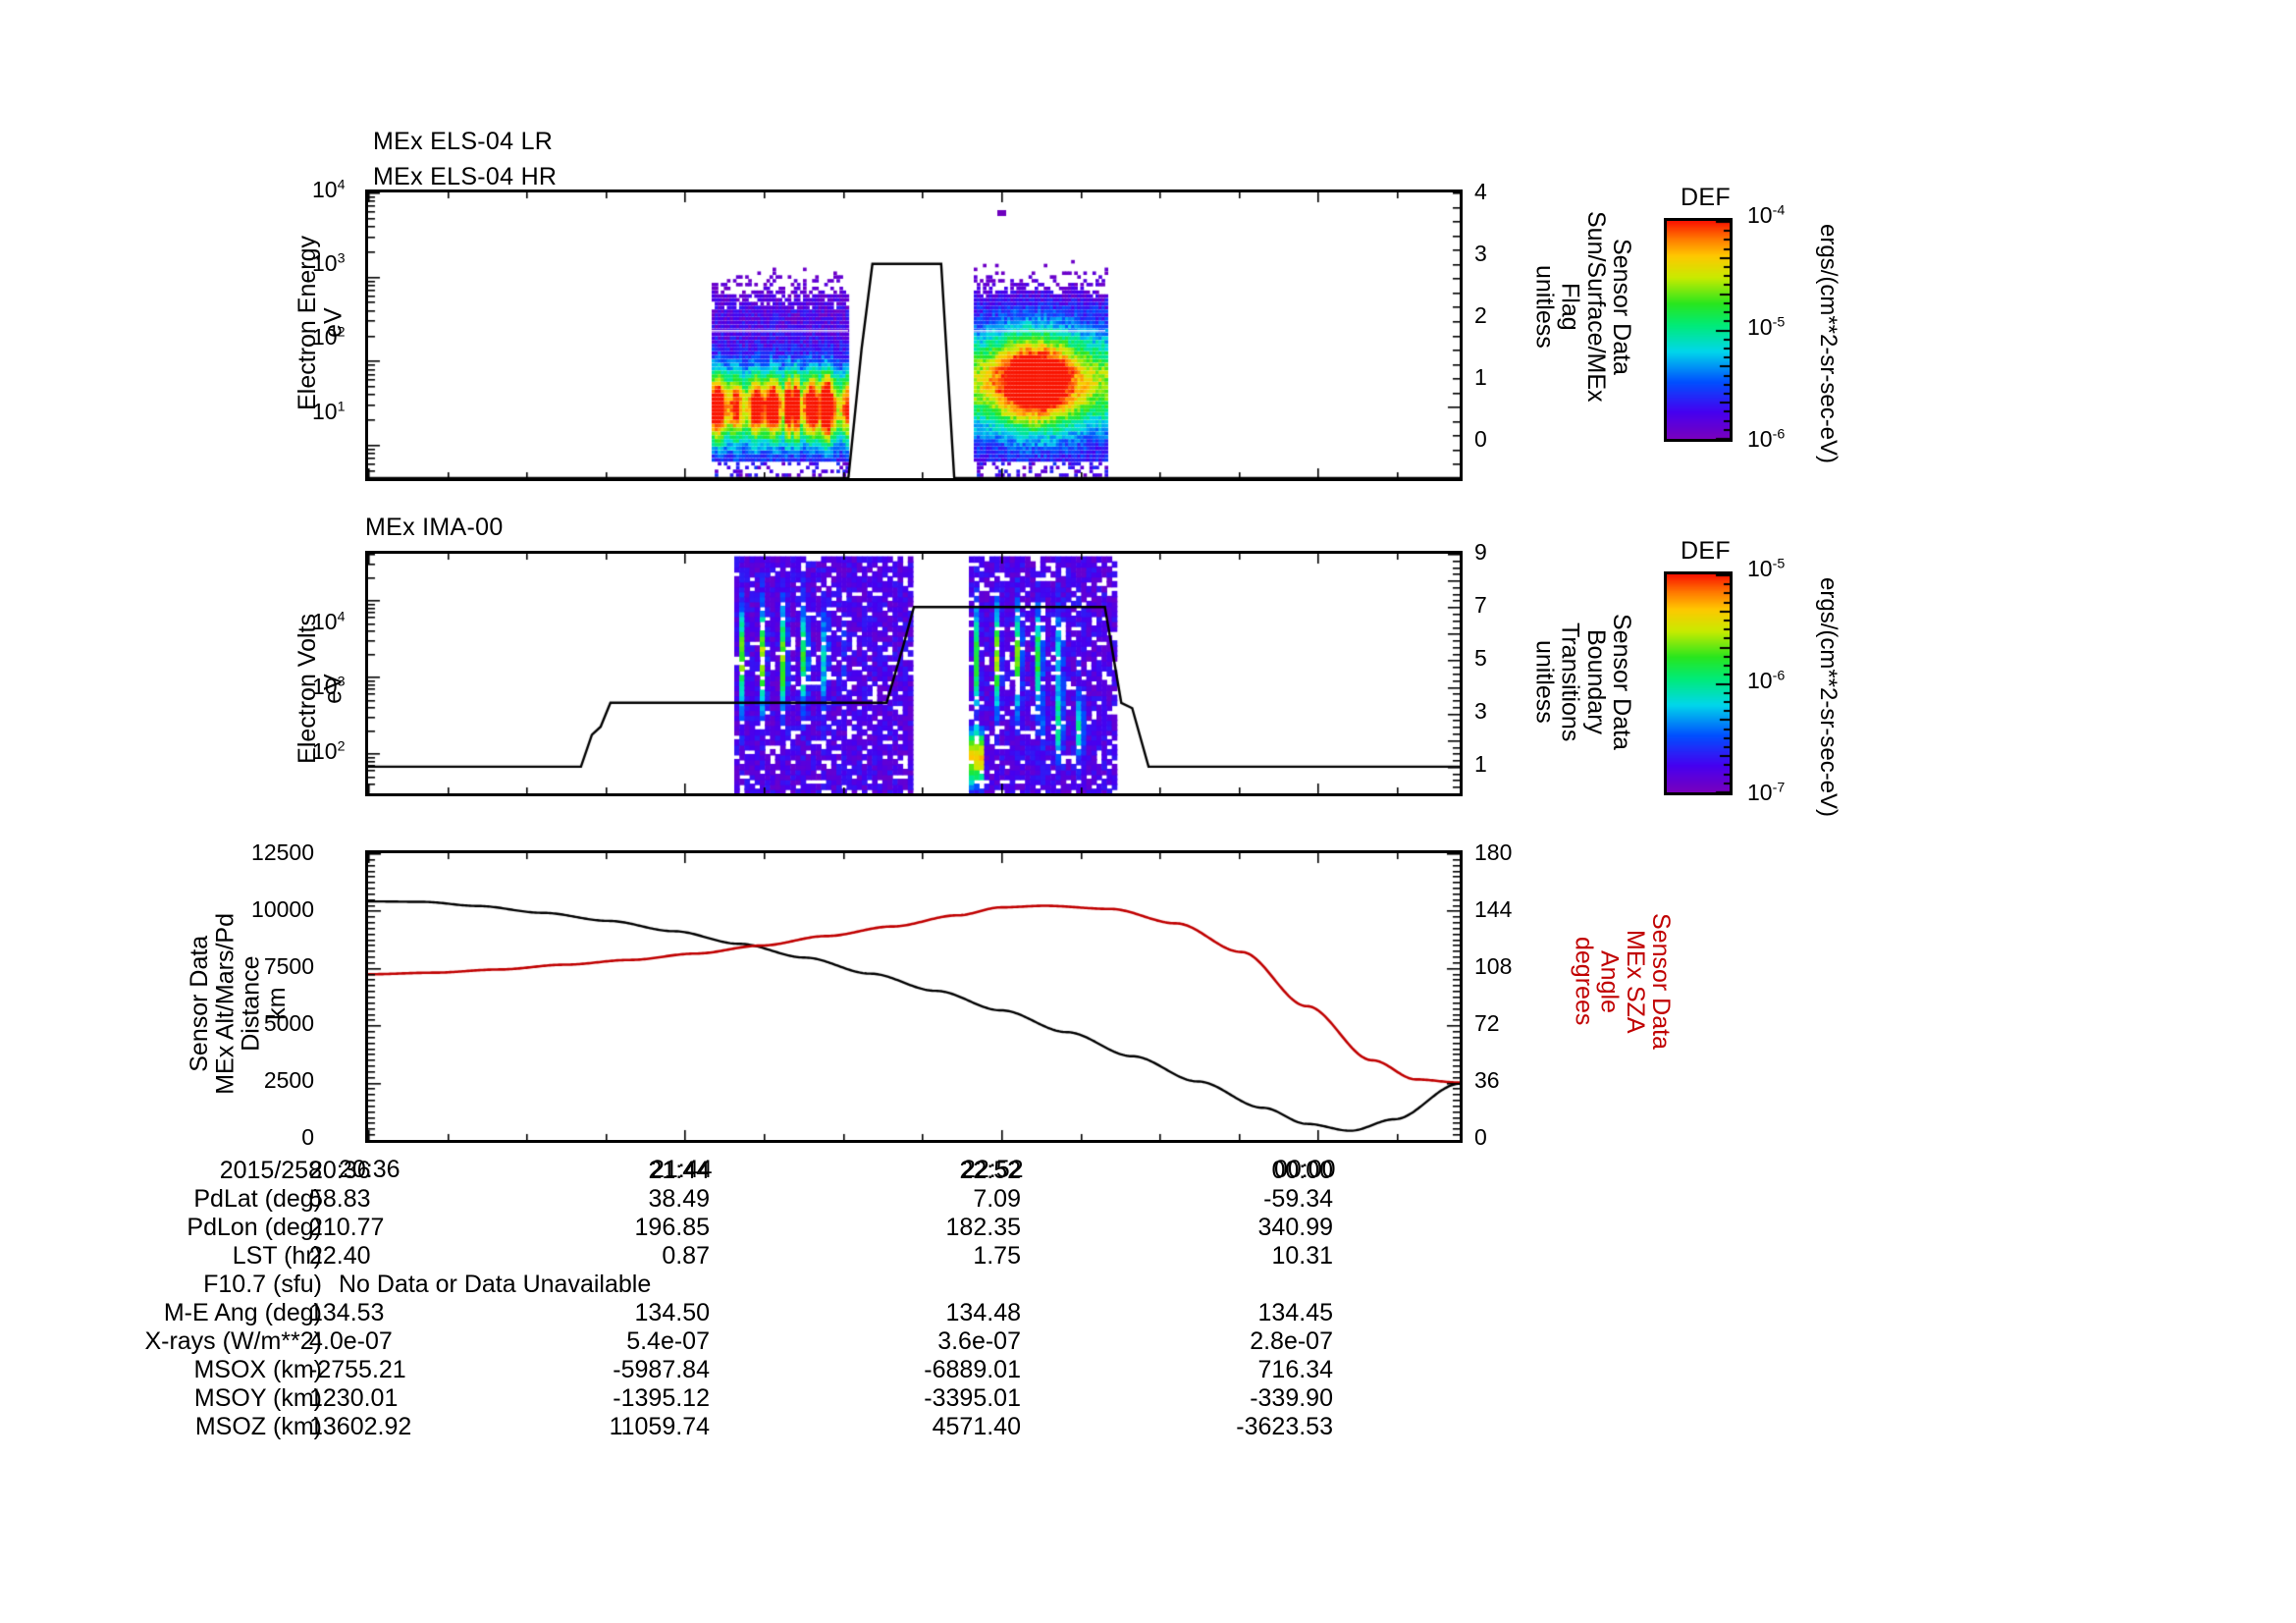 This screenshot has height=1623, width=2296. I want to click on table-cell: -3395.01, so click(973, 1398).